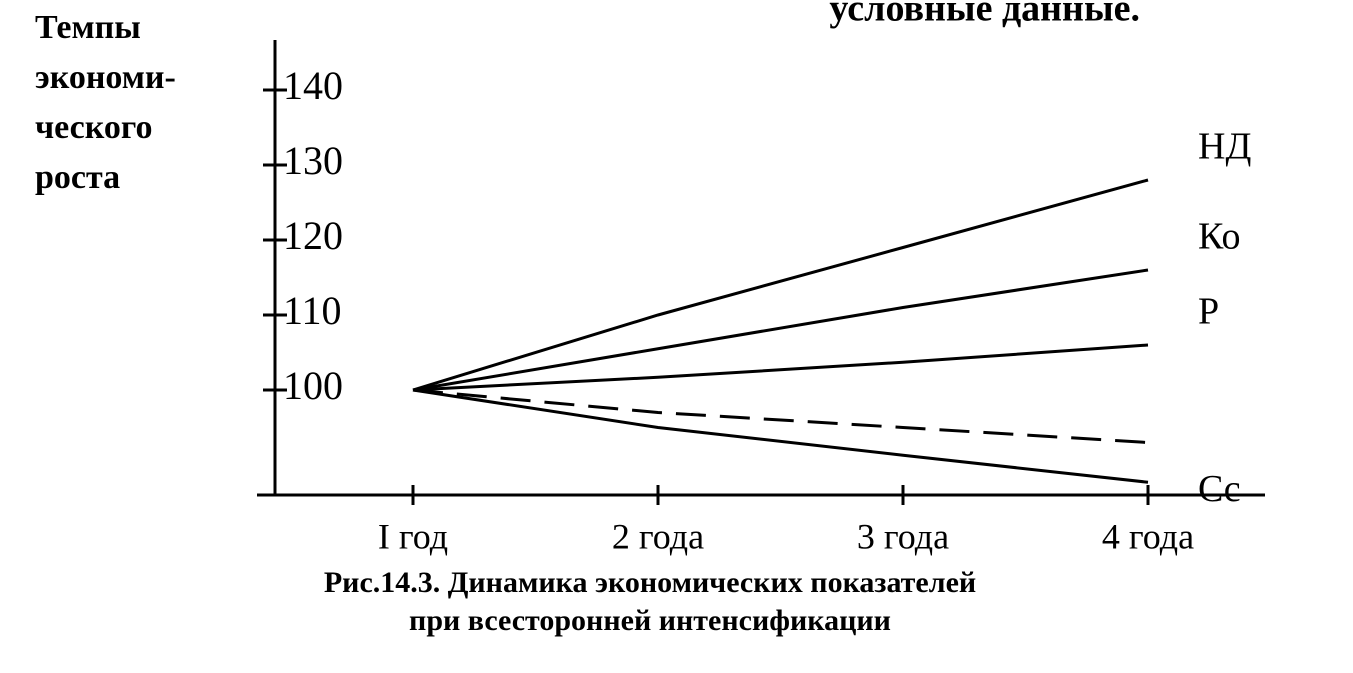 This screenshot has height=673, width=1353. I want to click on series-label: Ко, so click(1219, 237).